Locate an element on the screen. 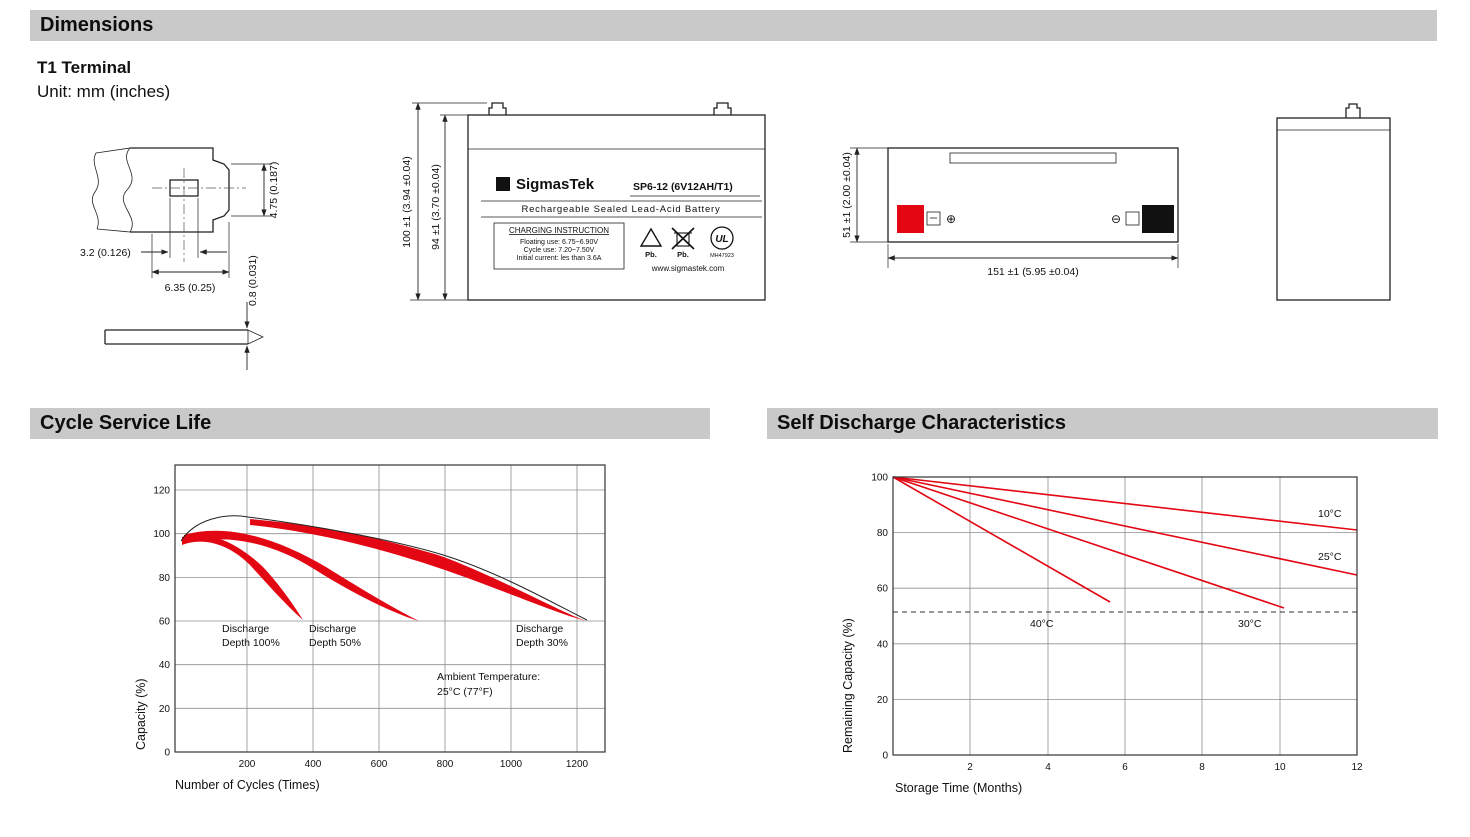 The image size is (1470, 837). ytick: 120 is located at coordinates (161, 491).